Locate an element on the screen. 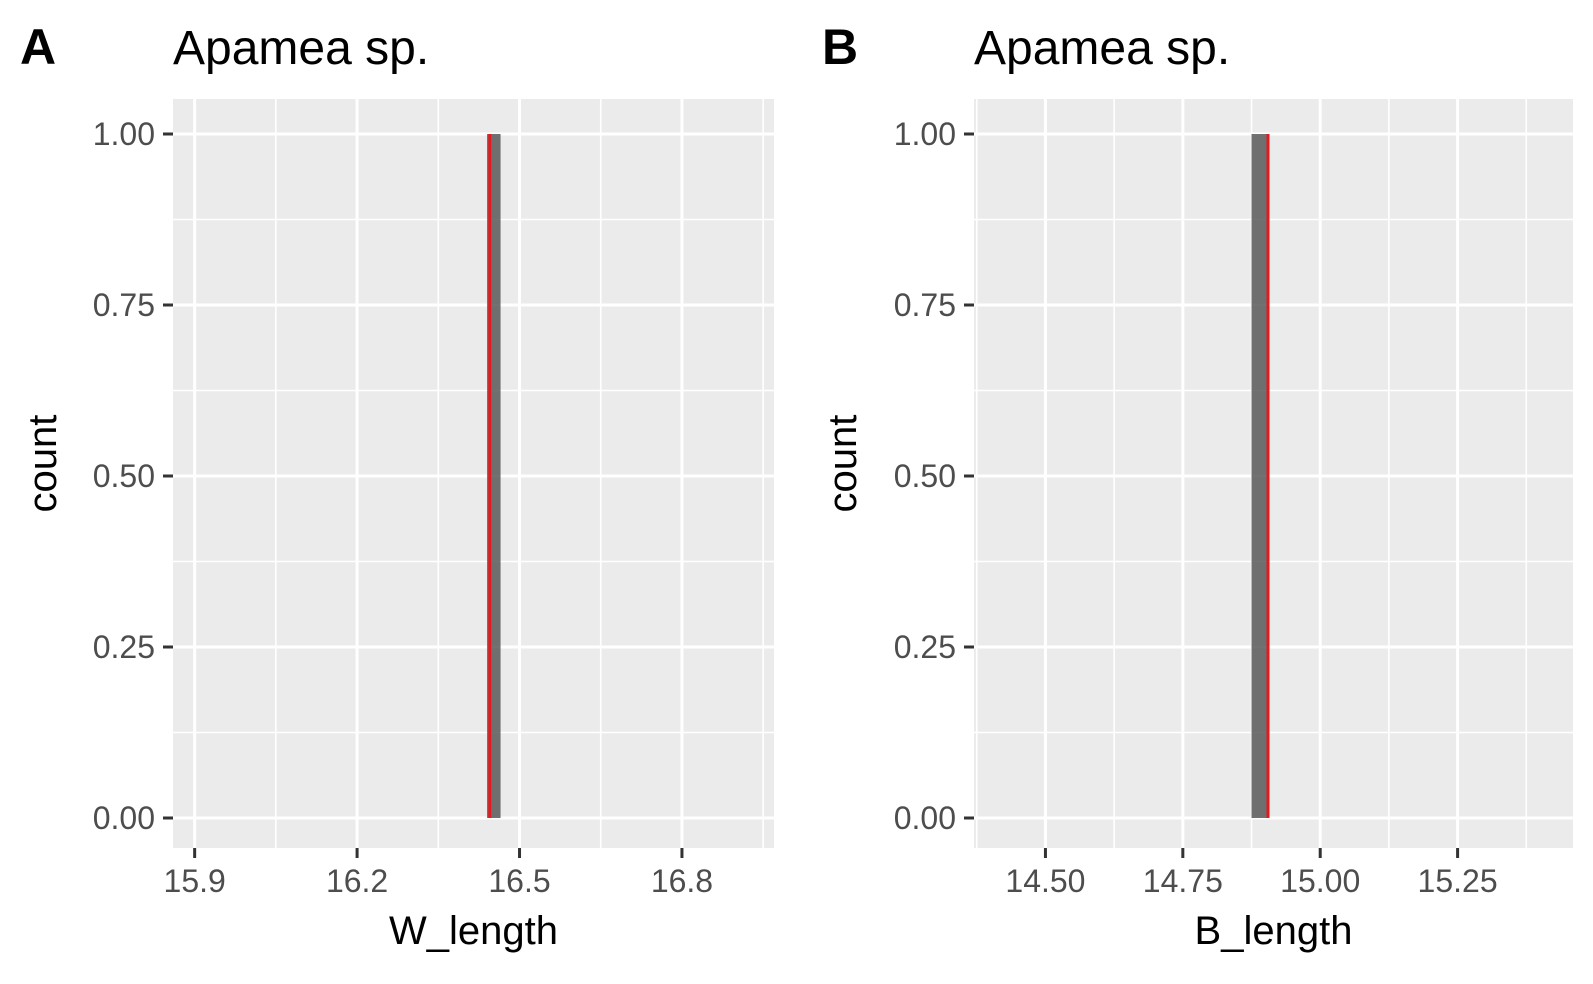 This screenshot has height=984, width=1593. x-tick-label: 15.25 is located at coordinates (1458, 881).